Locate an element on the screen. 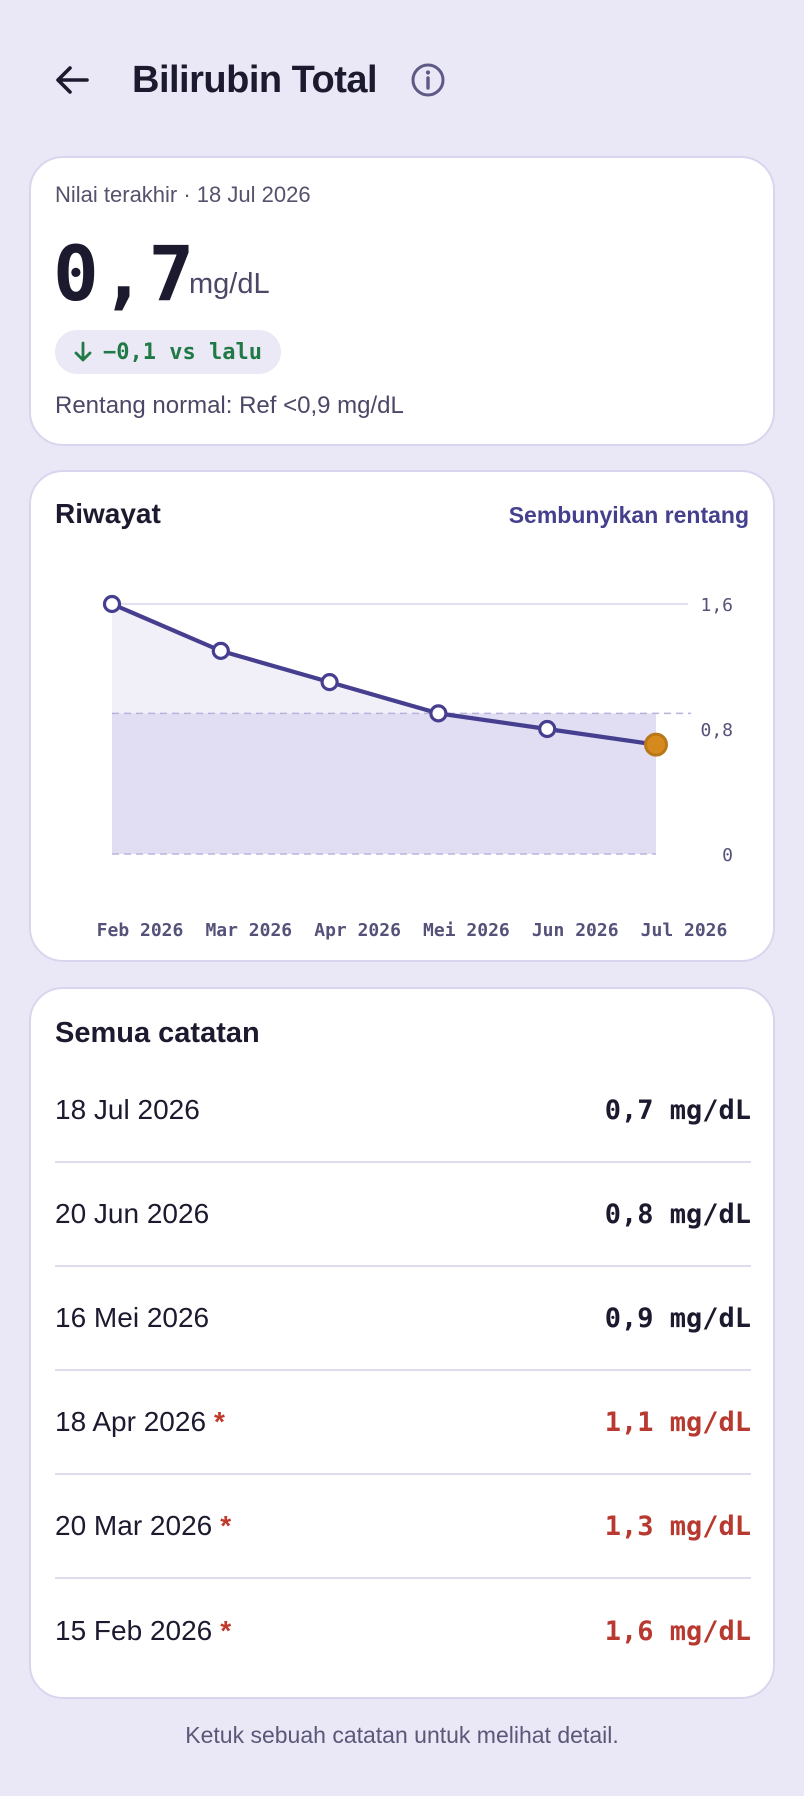 This screenshot has width=804, height=1796. latest-date-label: Nilai terakhir · 18 Jul 2026 is located at coordinates (183, 194).